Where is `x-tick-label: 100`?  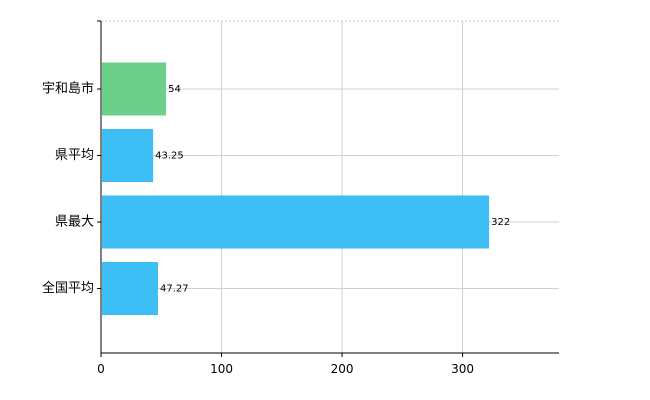 x-tick-label: 100 is located at coordinates (221, 369).